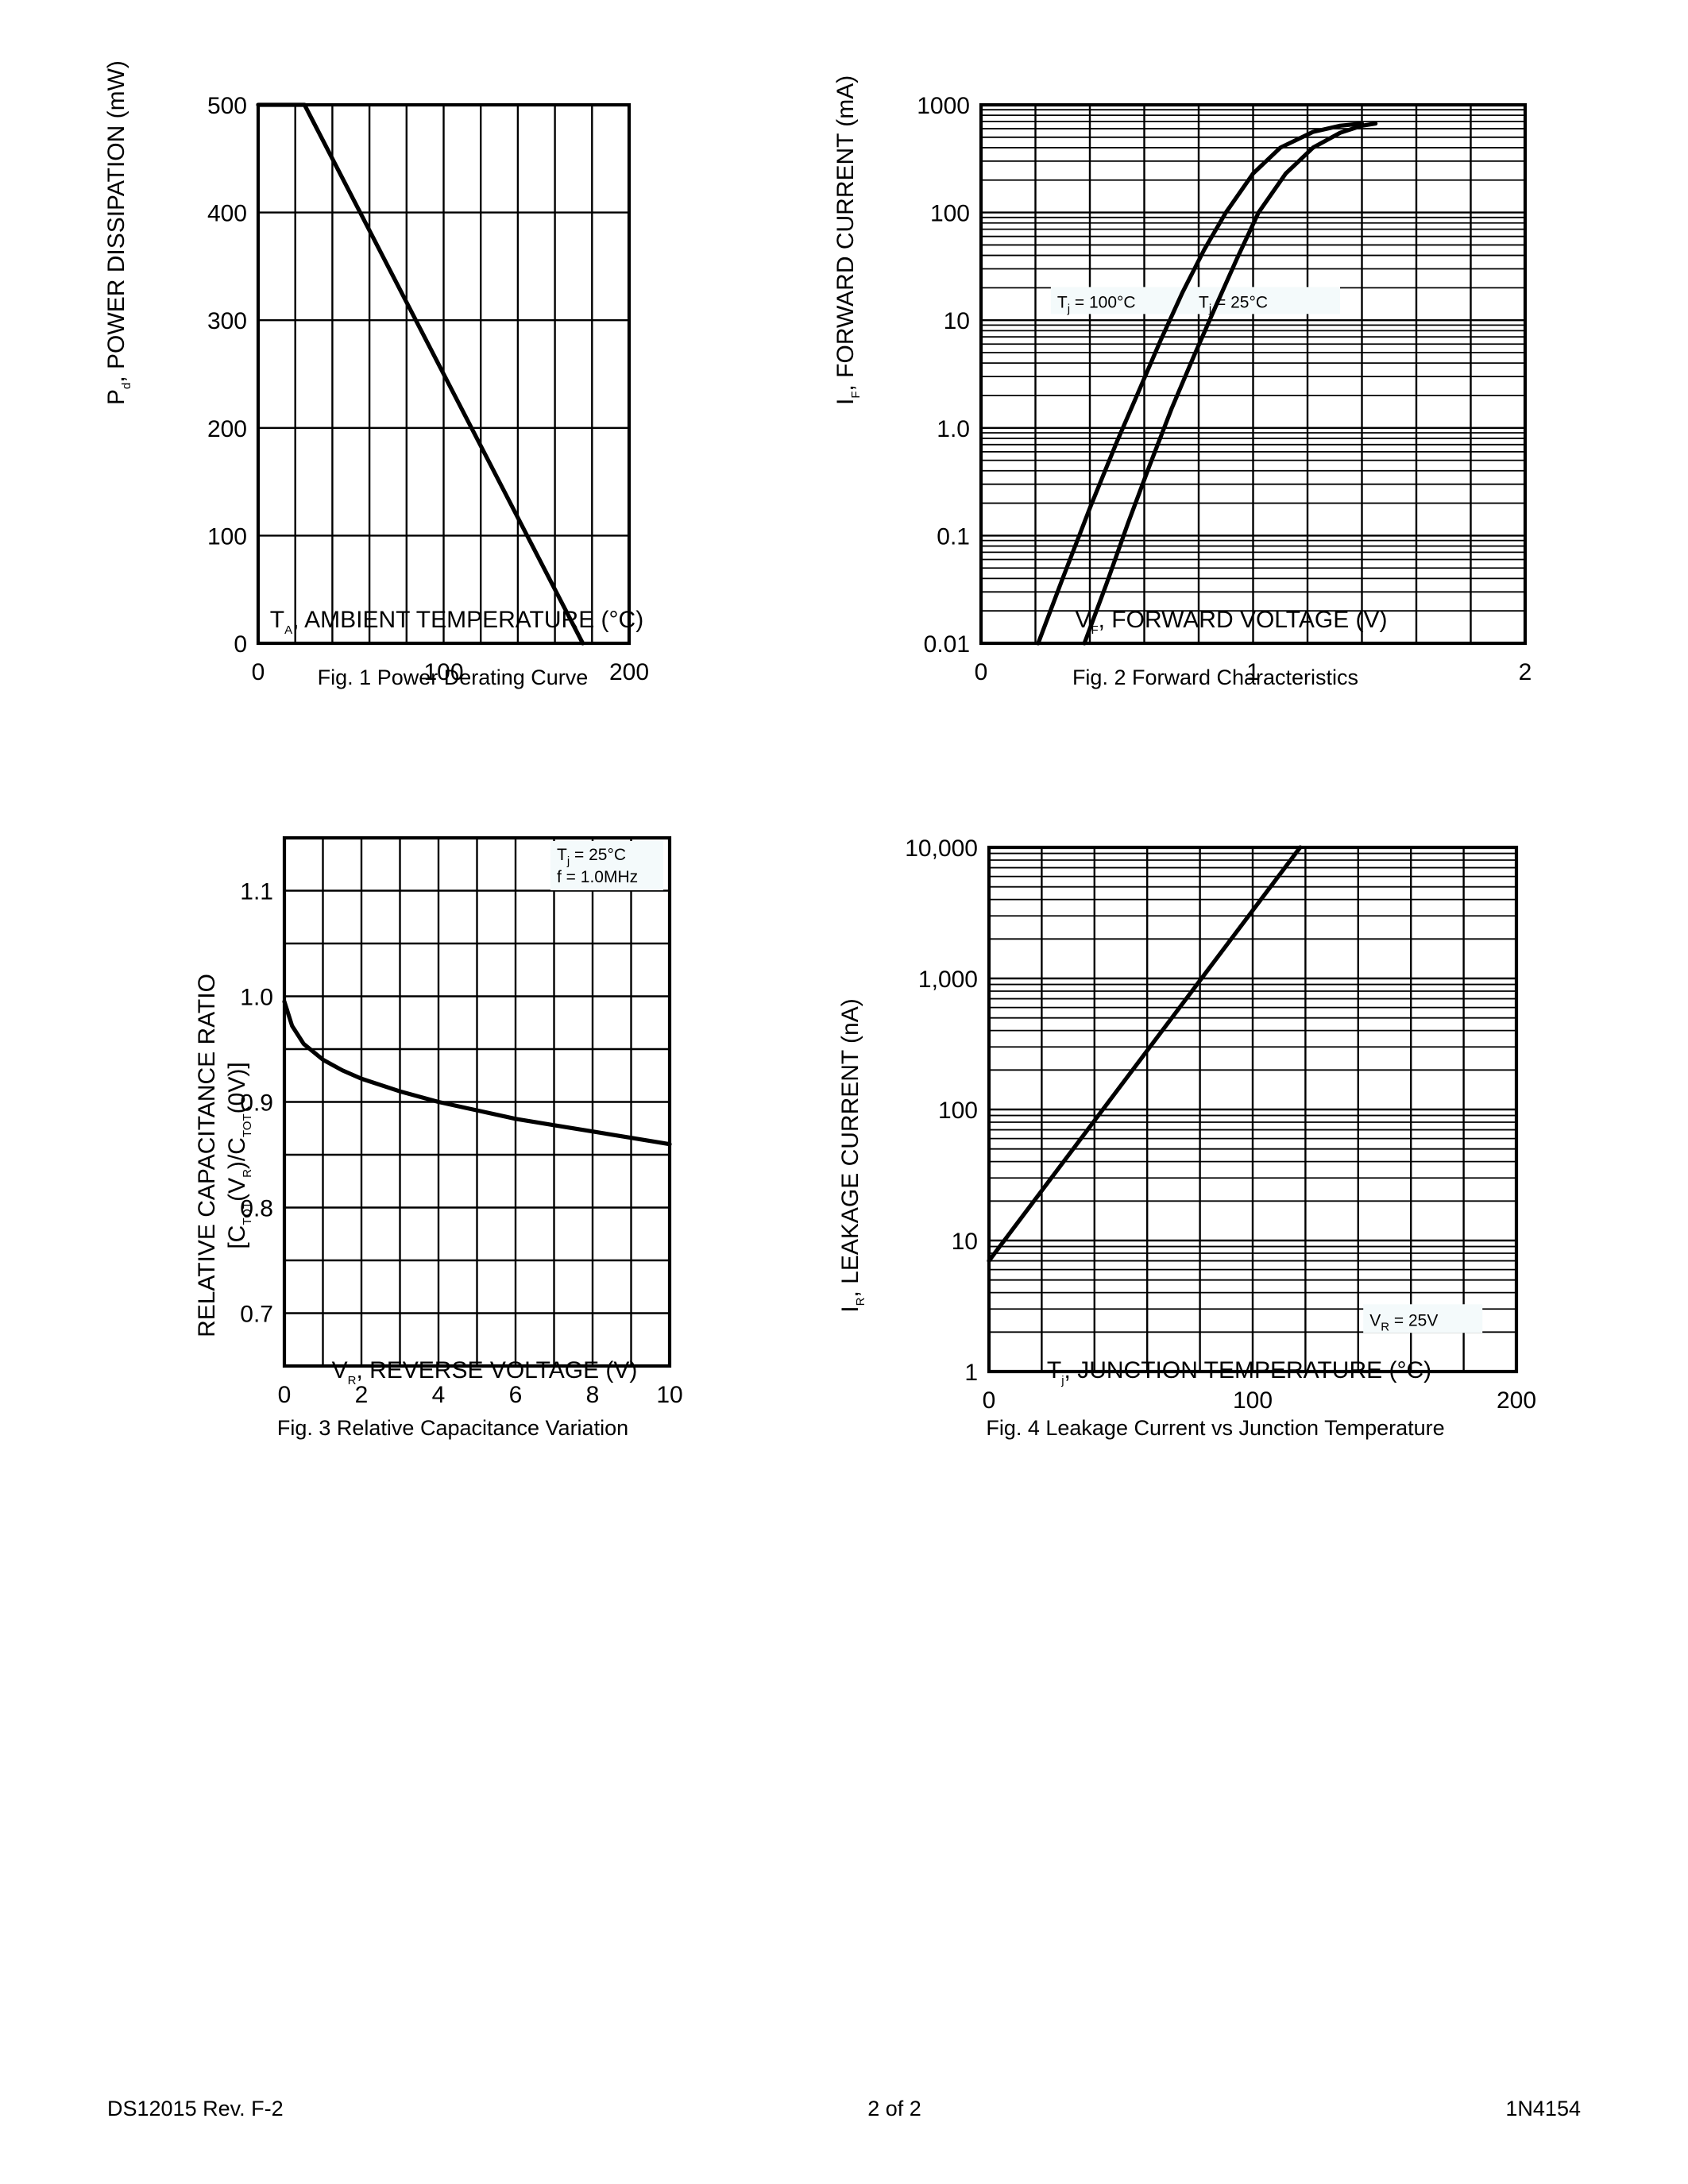 The width and height of the screenshot is (1688, 2184). I want to click on y-tick-label: 1, so click(971, 1373).